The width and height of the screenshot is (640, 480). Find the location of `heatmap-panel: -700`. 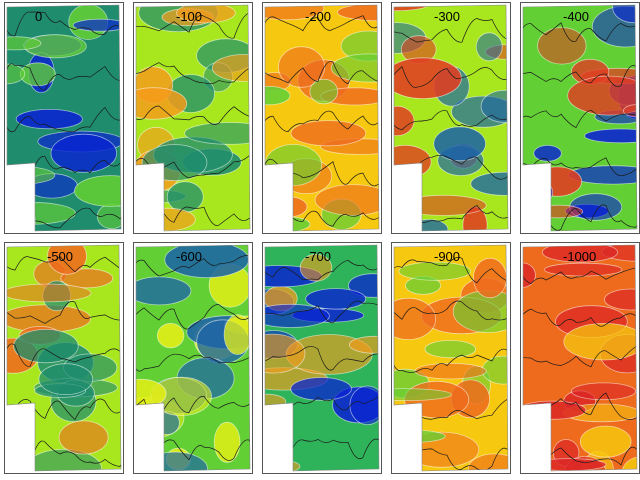

heatmap-panel: -700 is located at coordinates (322, 358).